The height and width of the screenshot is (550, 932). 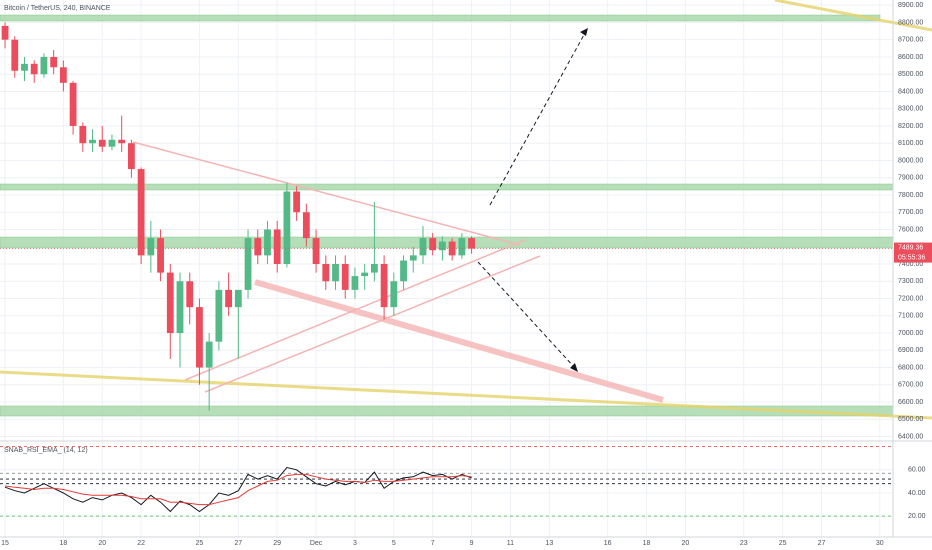 What do you see at coordinates (472, 543) in the screenshot?
I see `x-tick-label: 9` at bounding box center [472, 543].